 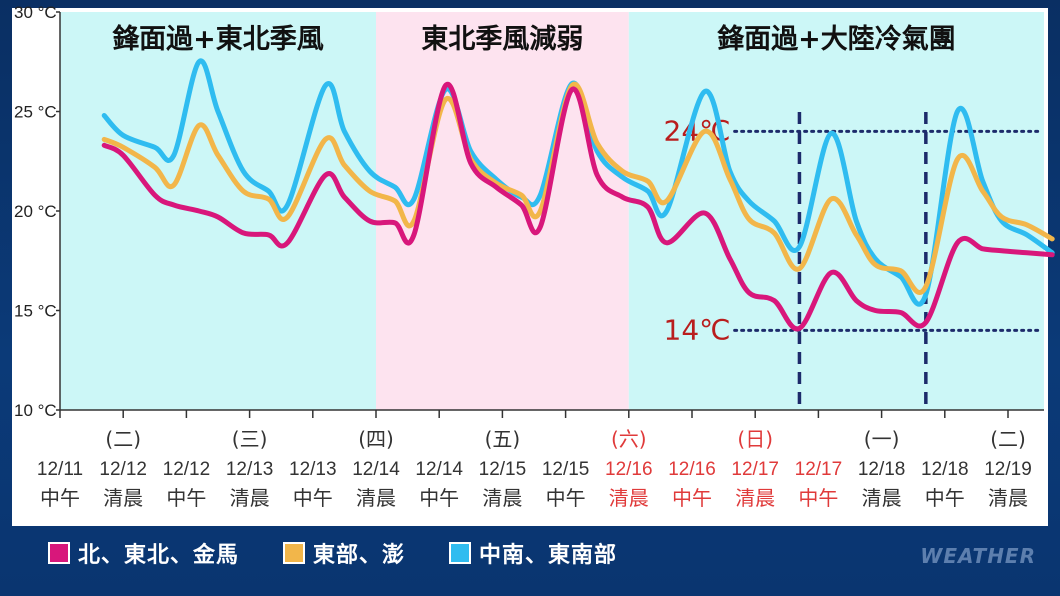 I want to click on x-tick-date-4: 12/13, so click(x=313, y=469).